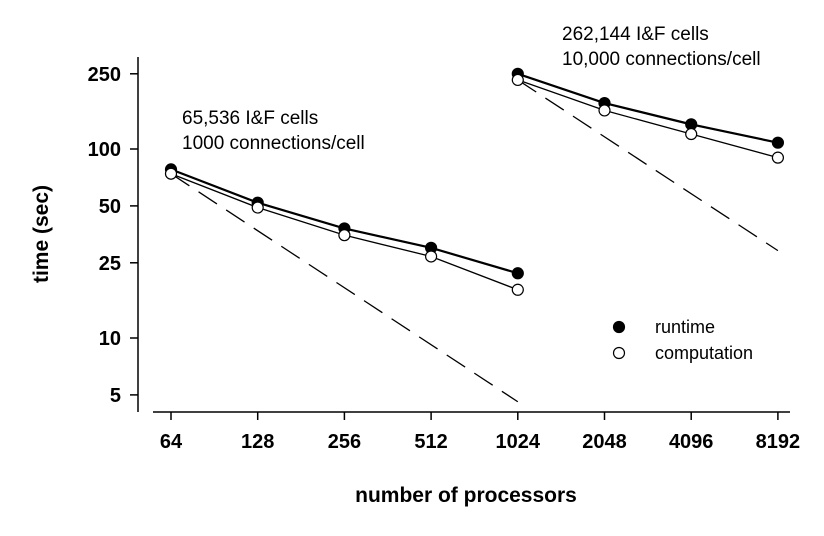 The image size is (824, 536). Describe the element at coordinates (430, 442) in the screenshot. I see `x-tick-label: 512` at that location.